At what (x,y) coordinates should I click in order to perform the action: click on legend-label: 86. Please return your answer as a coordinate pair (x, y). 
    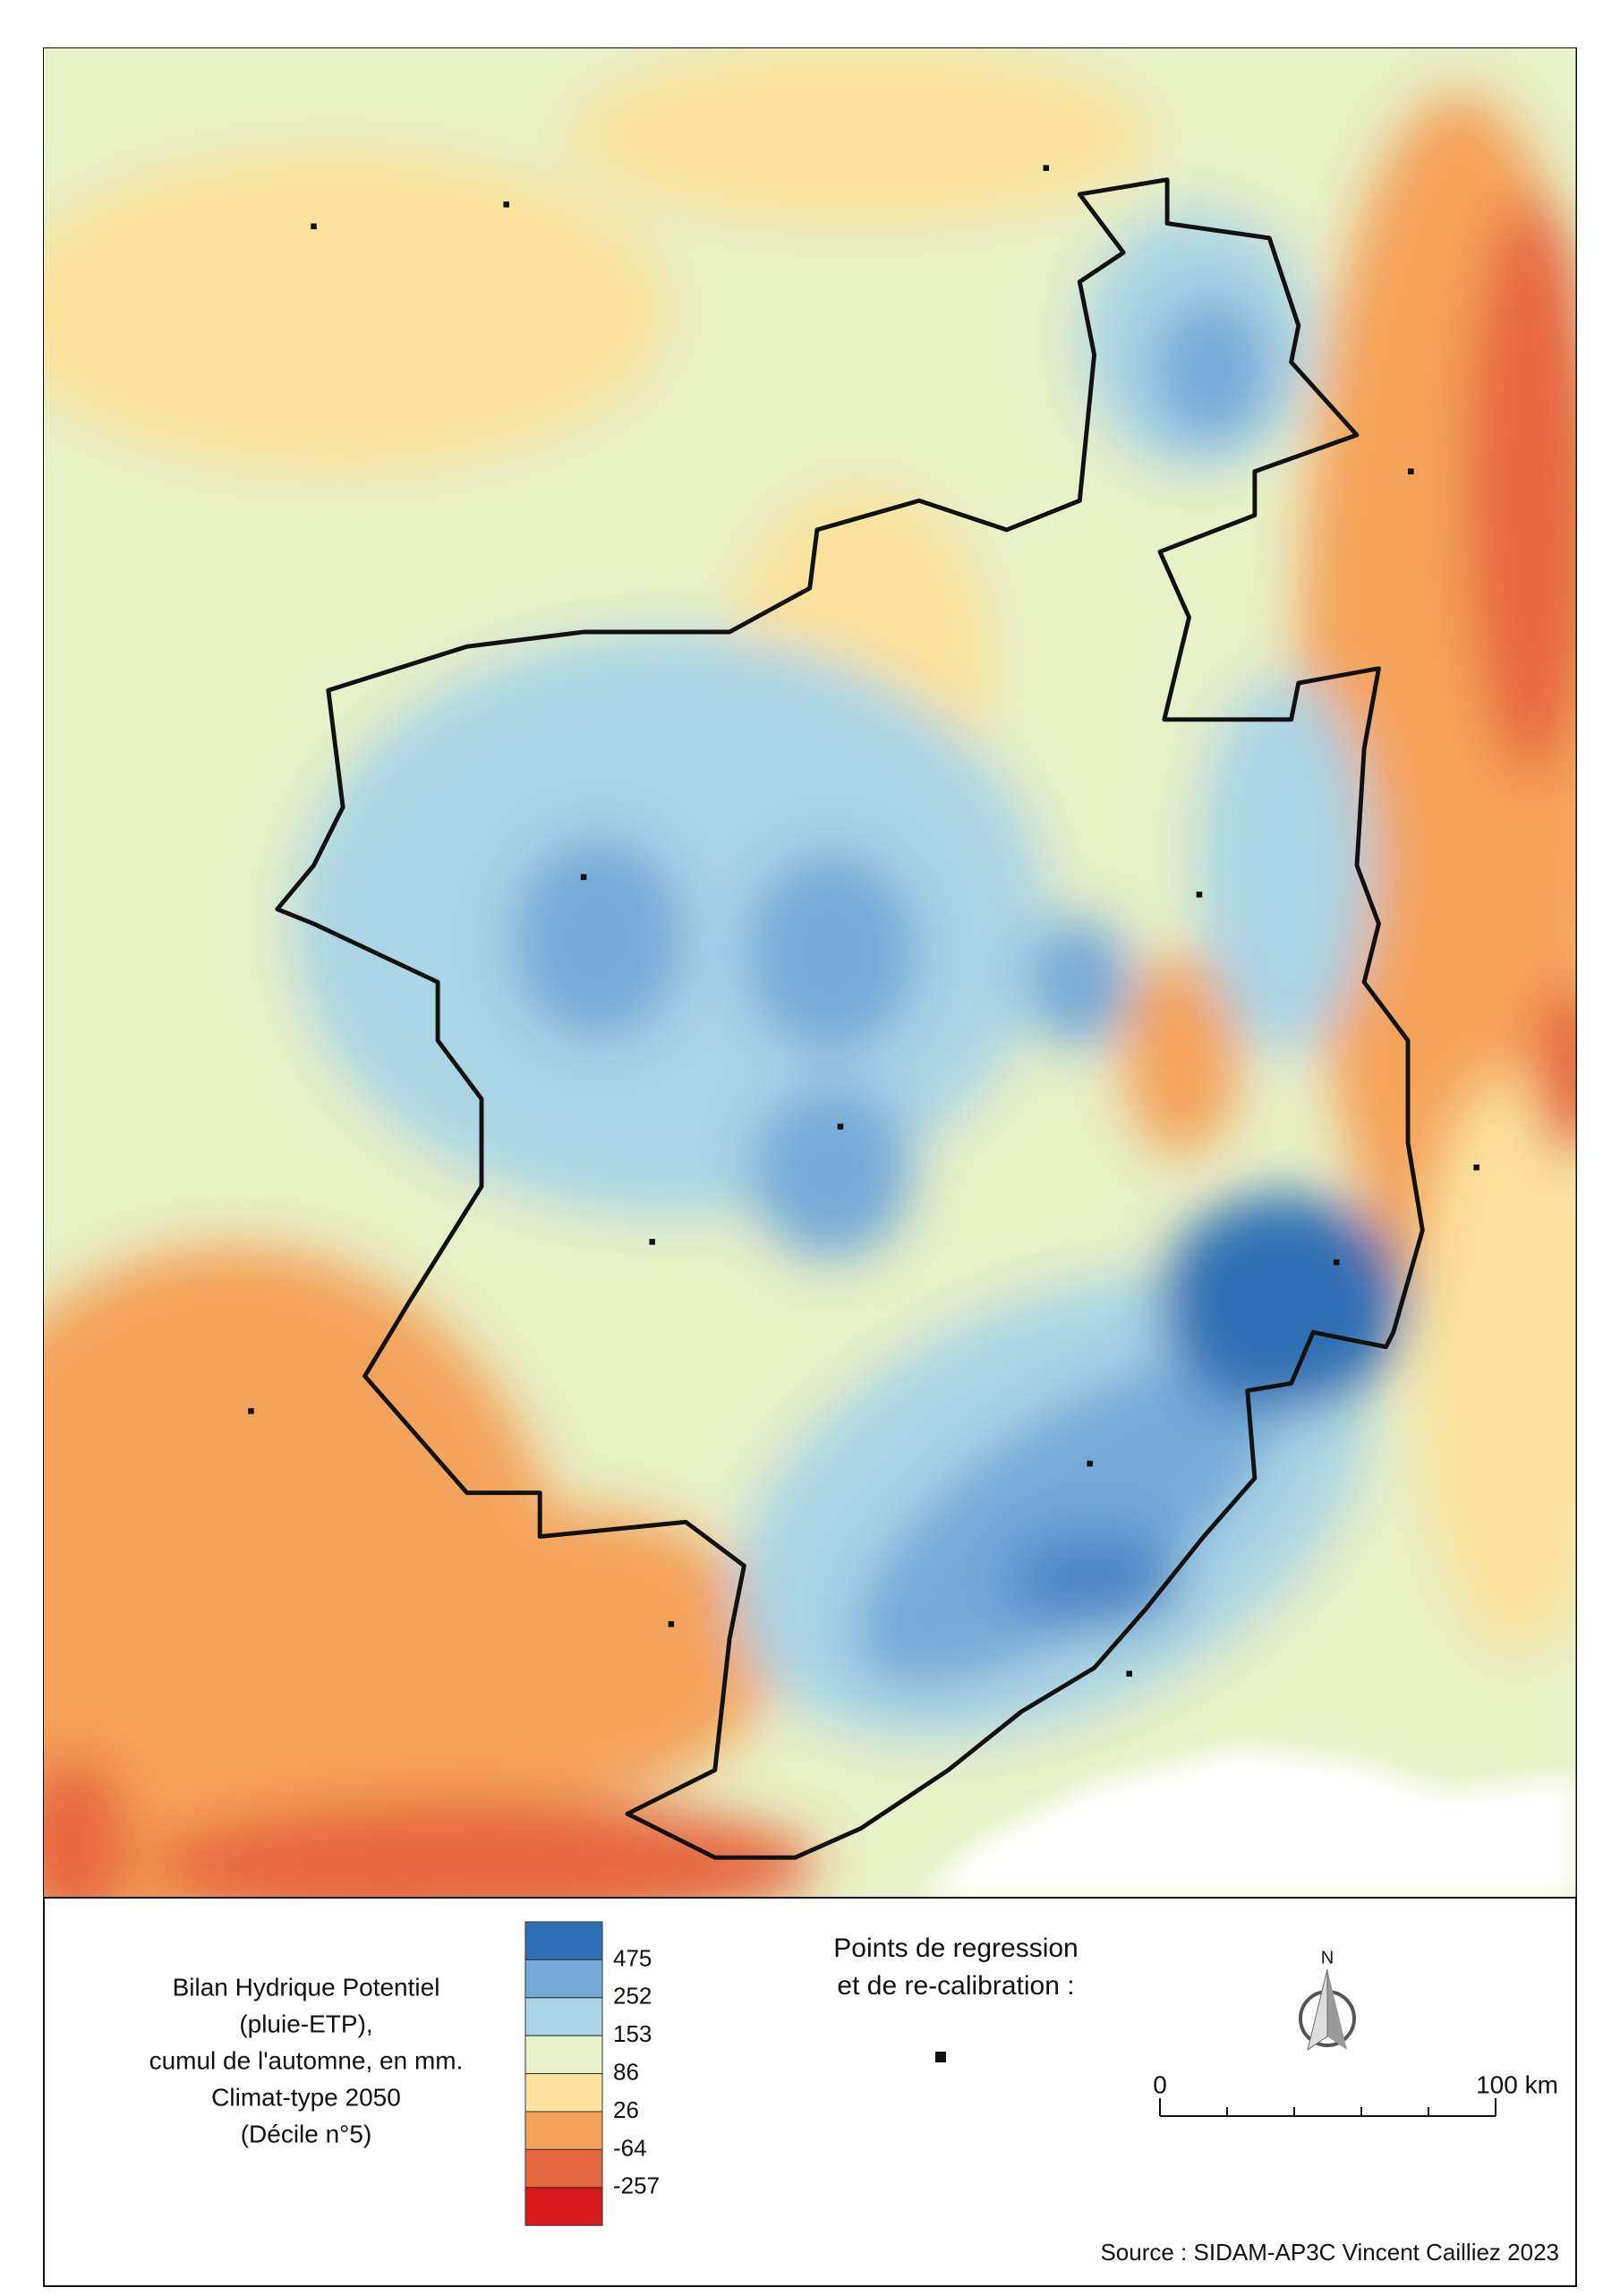
    Looking at the image, I should click on (626, 2071).